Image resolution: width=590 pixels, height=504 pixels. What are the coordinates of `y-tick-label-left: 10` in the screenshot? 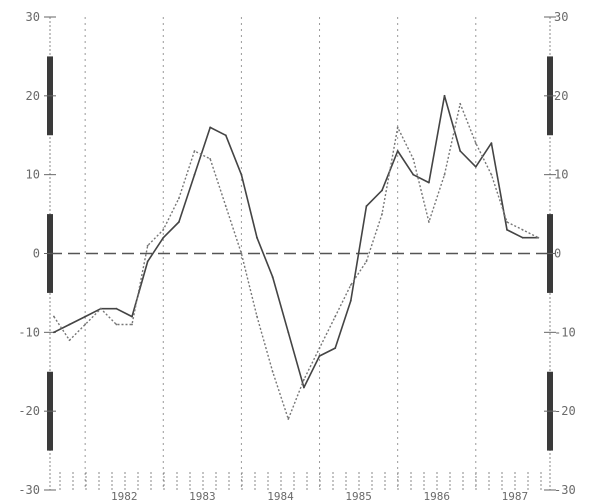 It's located at (33, 175).